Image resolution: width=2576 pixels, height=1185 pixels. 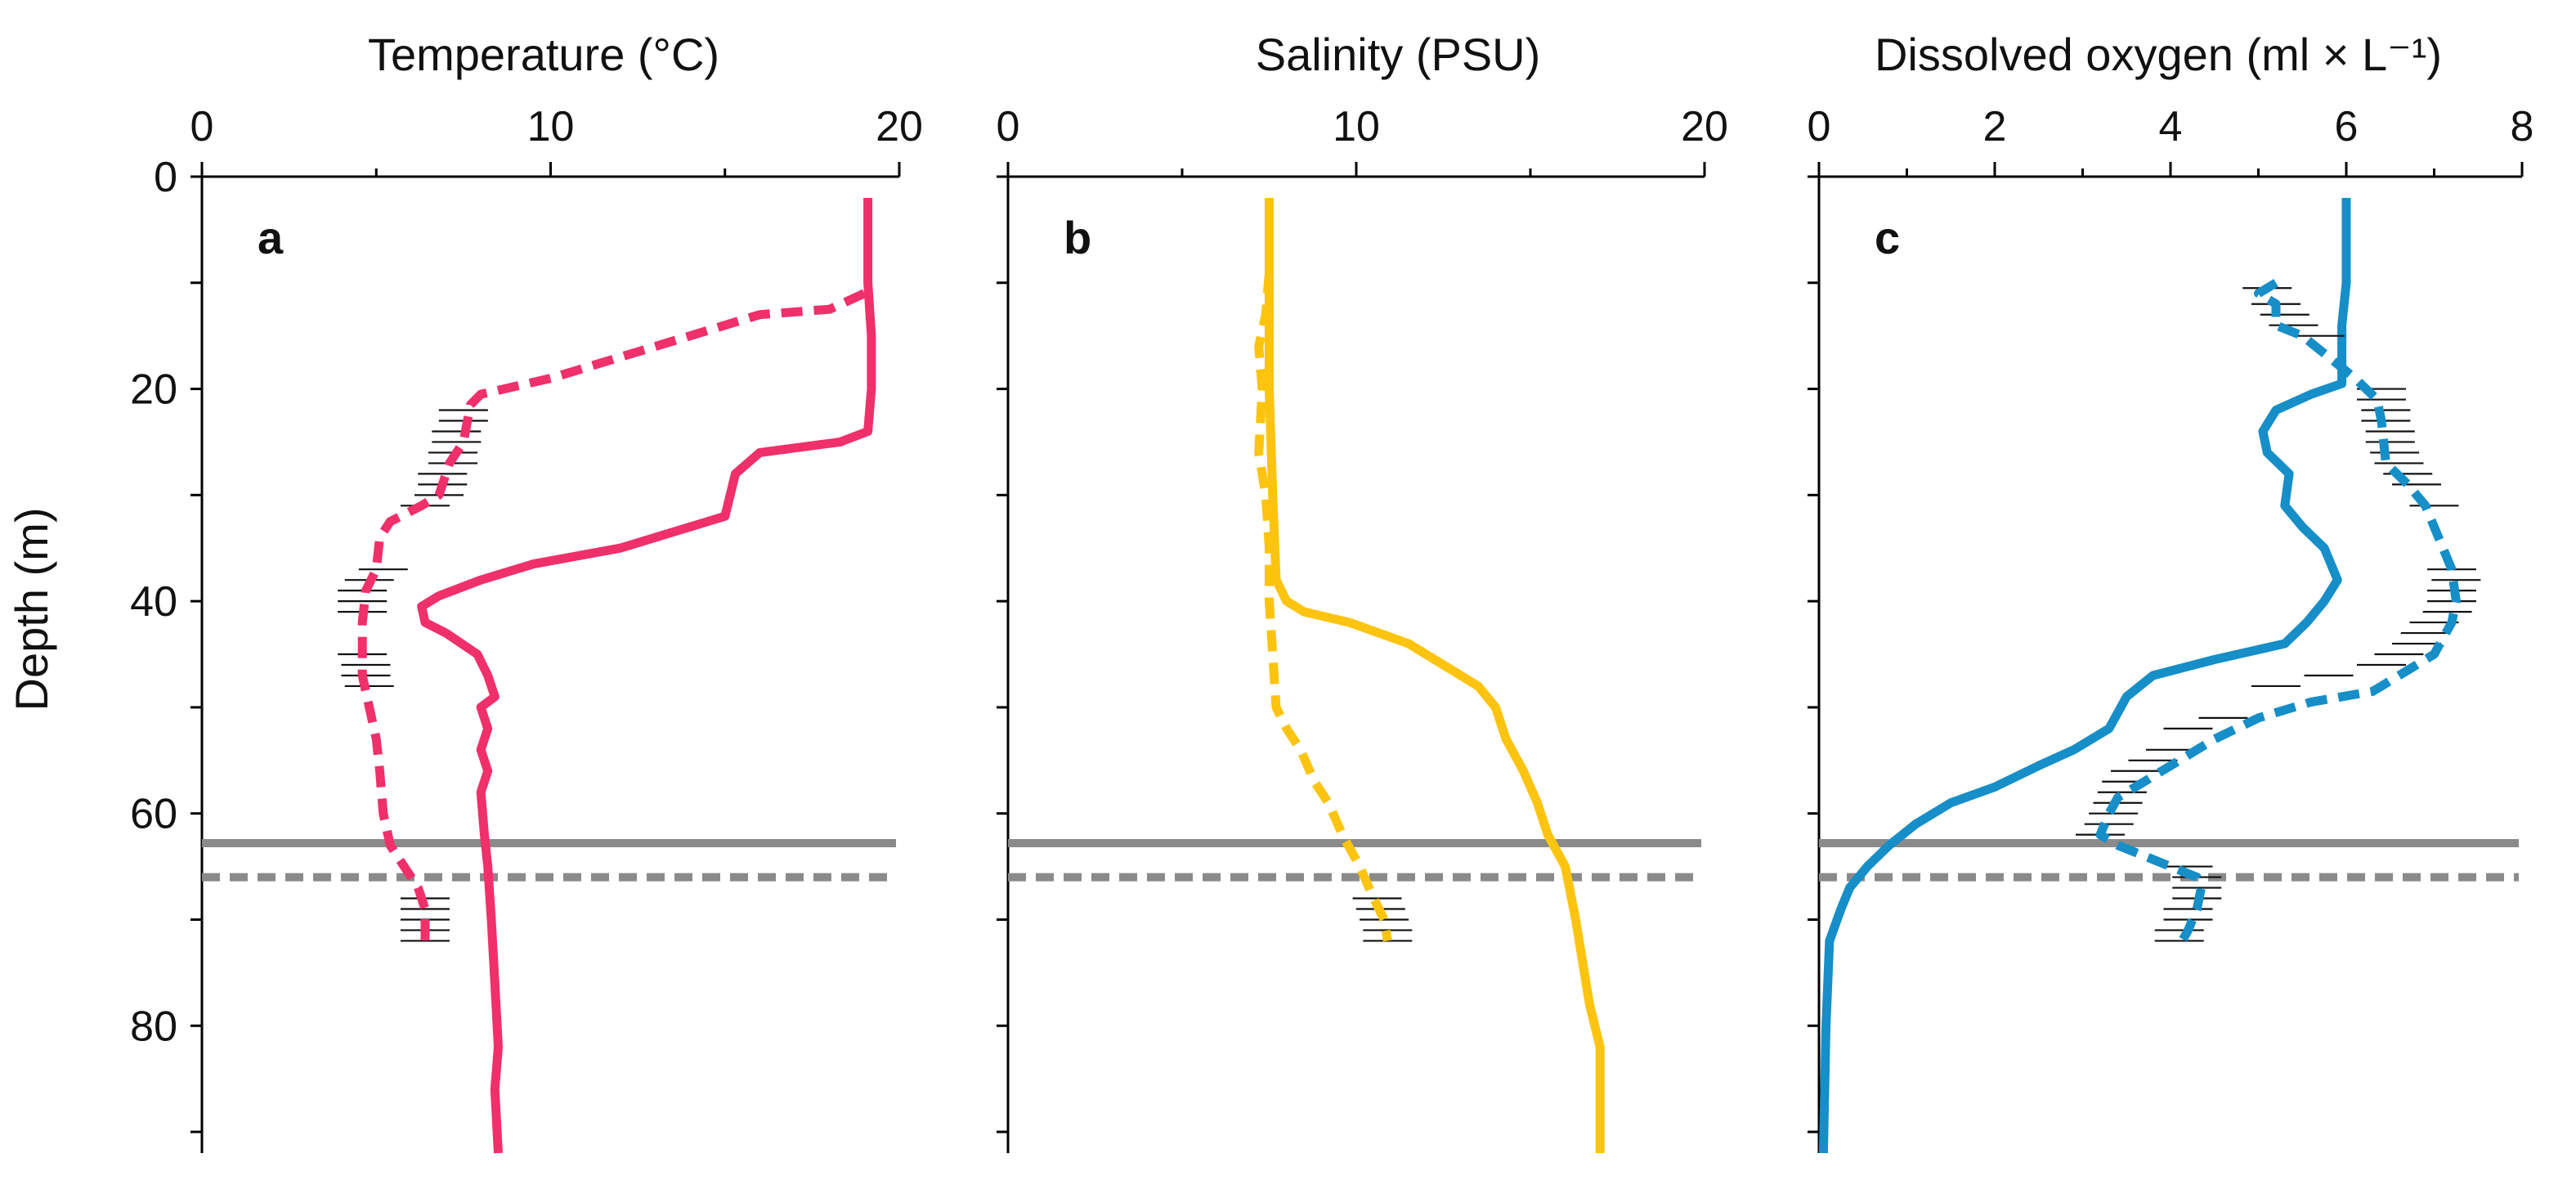 What do you see at coordinates (2347, 126) in the screenshot?
I see `panel-c-x-tick-label: 6` at bounding box center [2347, 126].